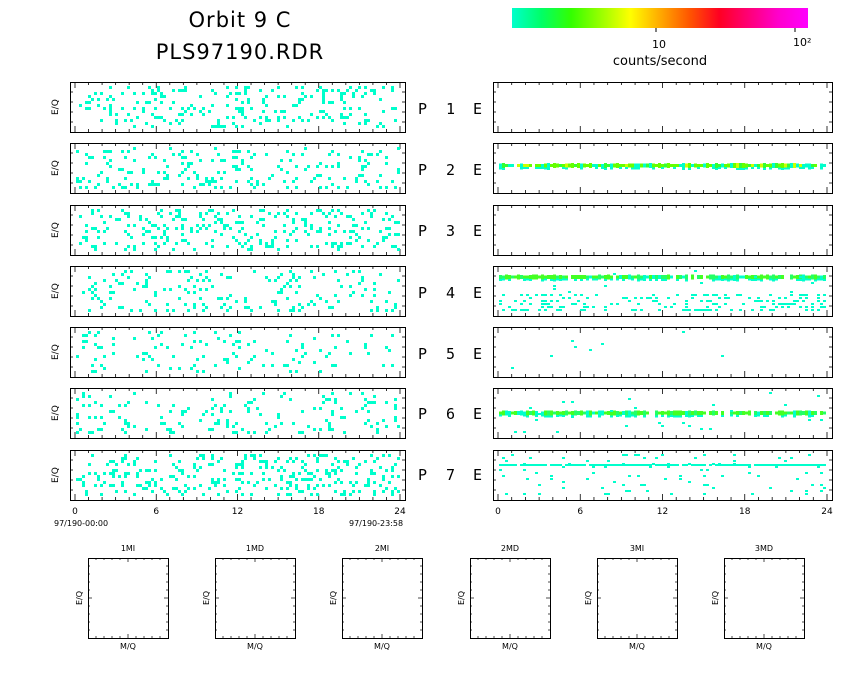 The width and height of the screenshot is (850, 680). Describe the element at coordinates (478, 109) in the screenshot. I see `row-label-right: E` at that location.